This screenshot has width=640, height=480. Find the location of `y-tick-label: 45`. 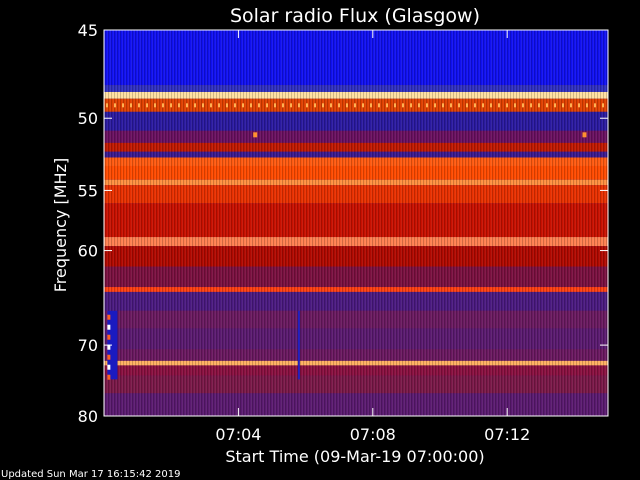

y-tick-label: 45 is located at coordinates (88, 30).